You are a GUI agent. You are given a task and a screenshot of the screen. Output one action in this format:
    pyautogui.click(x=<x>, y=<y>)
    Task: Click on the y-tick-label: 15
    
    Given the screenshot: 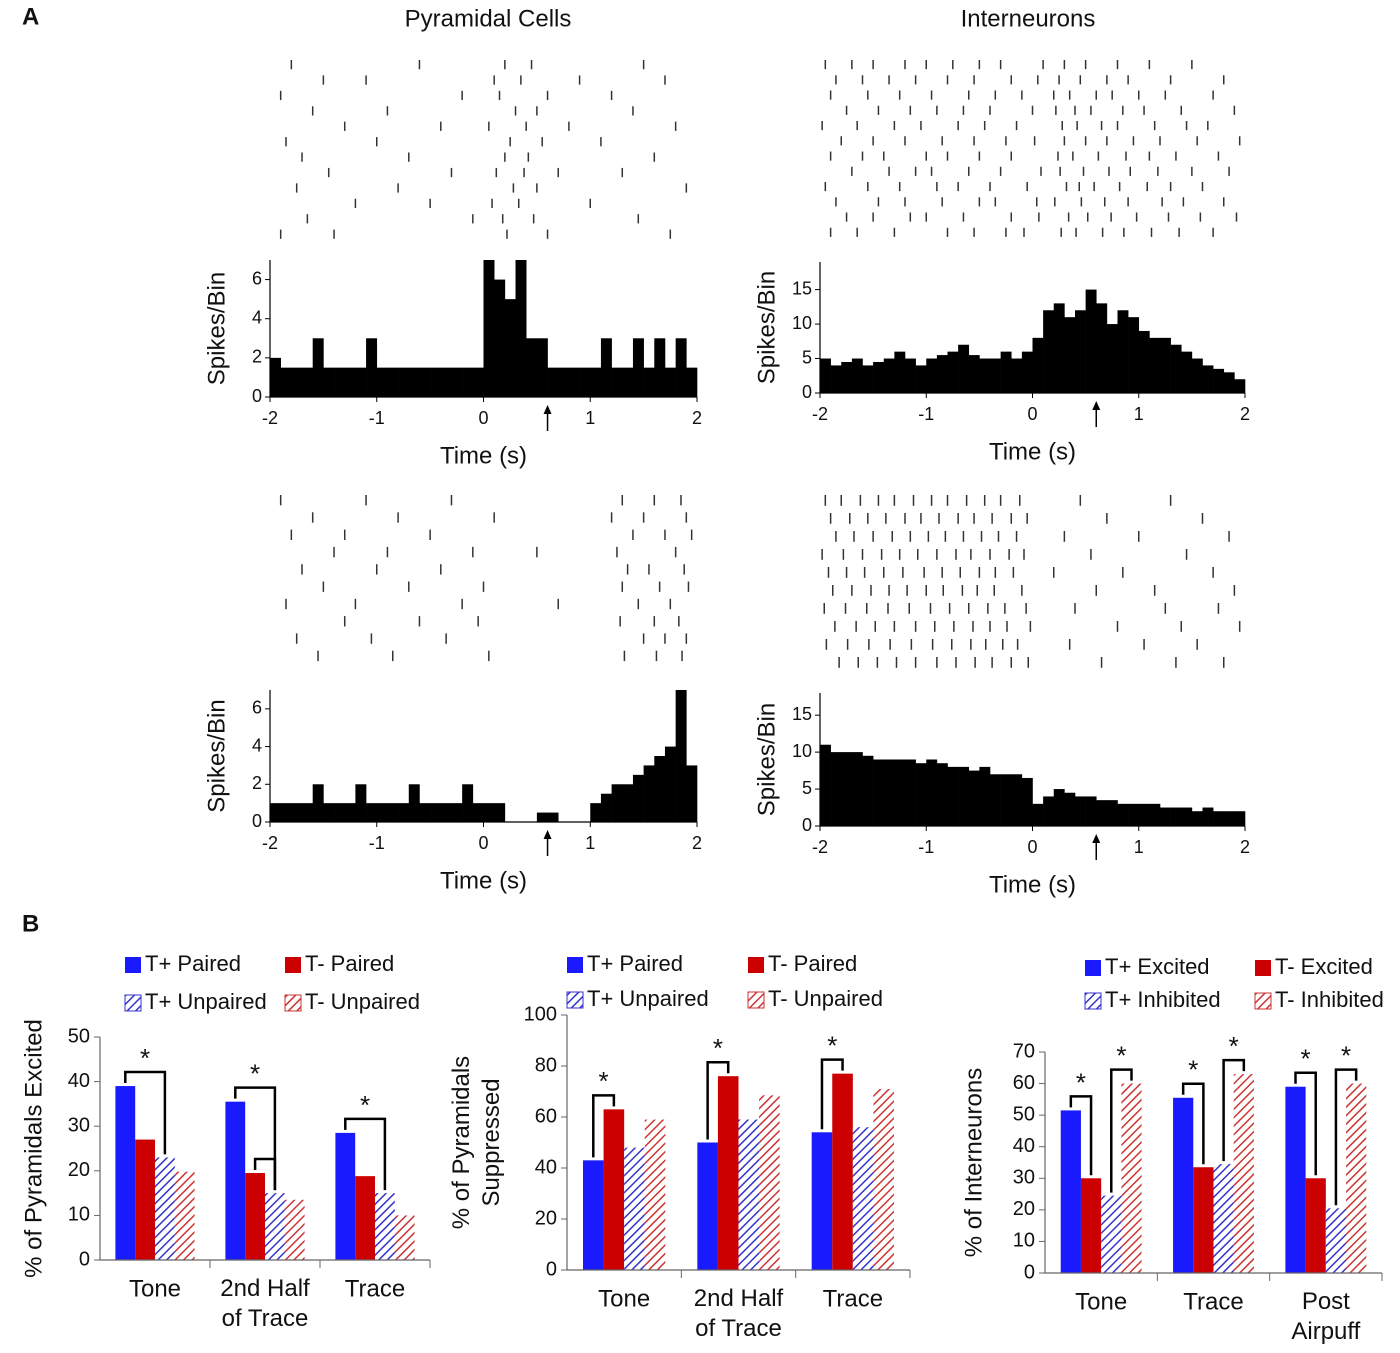 What is the action you would take?
    pyautogui.click(x=802, y=714)
    